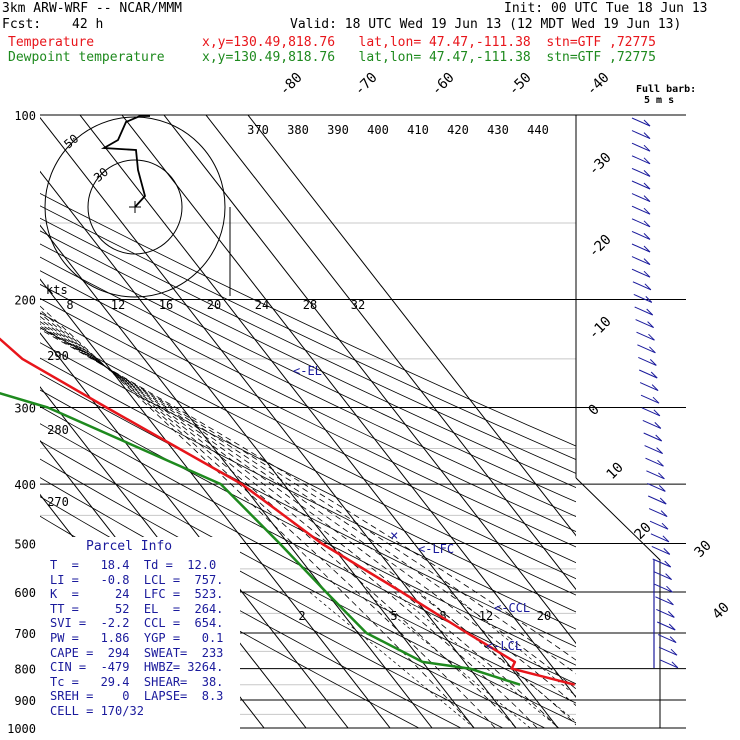 The image size is (740, 740). I want to click on pressure-tick-label: 500, so click(25, 544).